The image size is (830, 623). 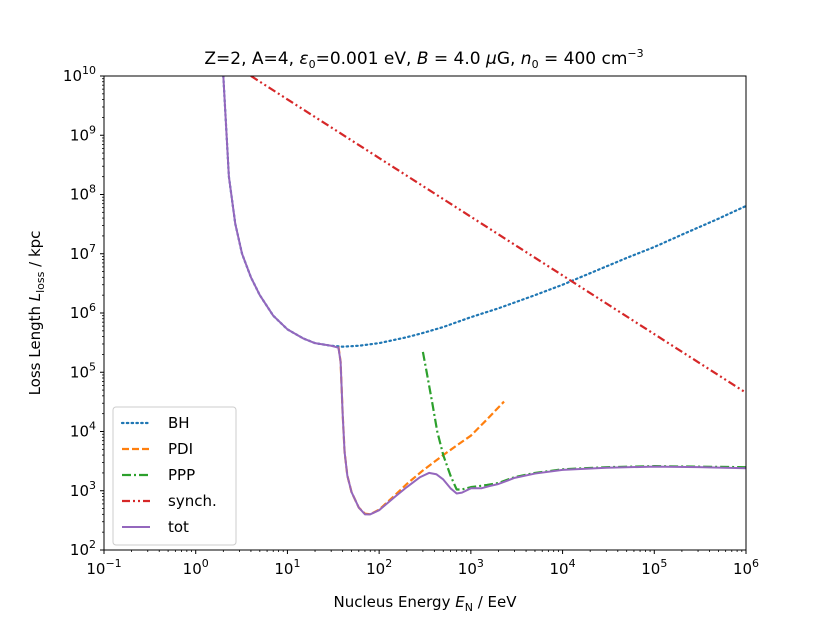 I want to click on x-tick-label: 10³, so click(x=471, y=567).